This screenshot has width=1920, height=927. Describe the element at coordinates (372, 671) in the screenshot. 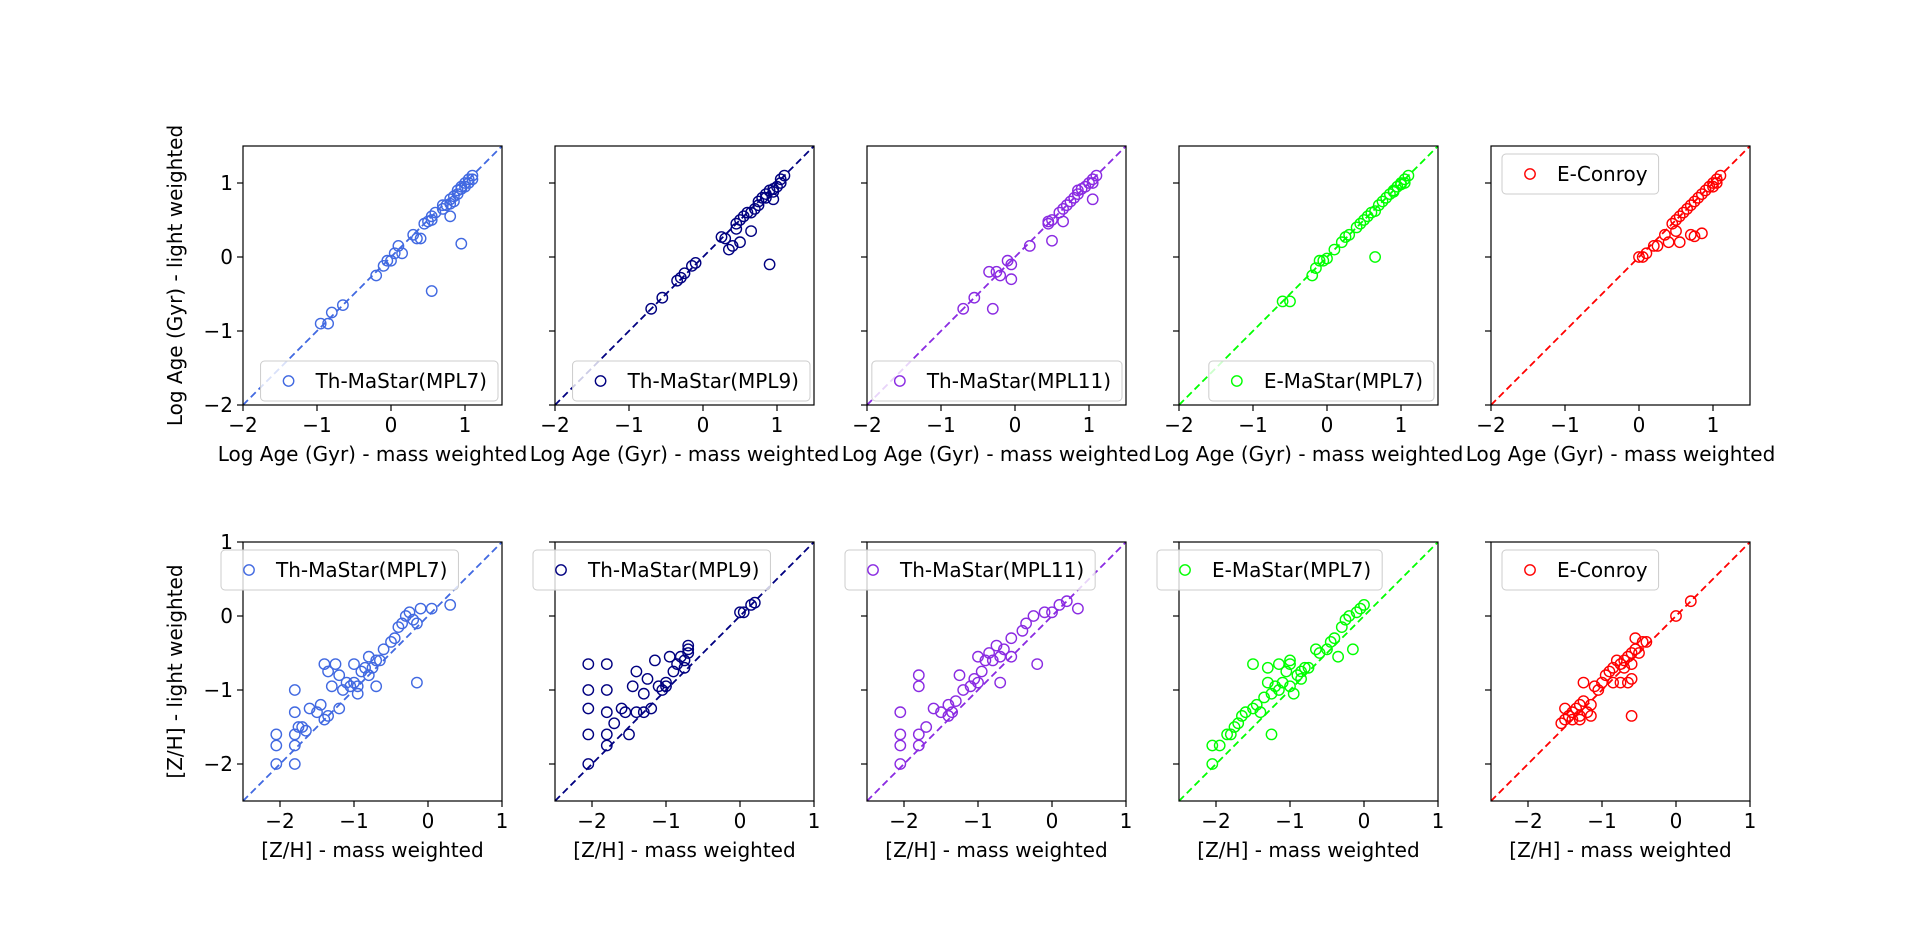

I see `plot-area` at that location.